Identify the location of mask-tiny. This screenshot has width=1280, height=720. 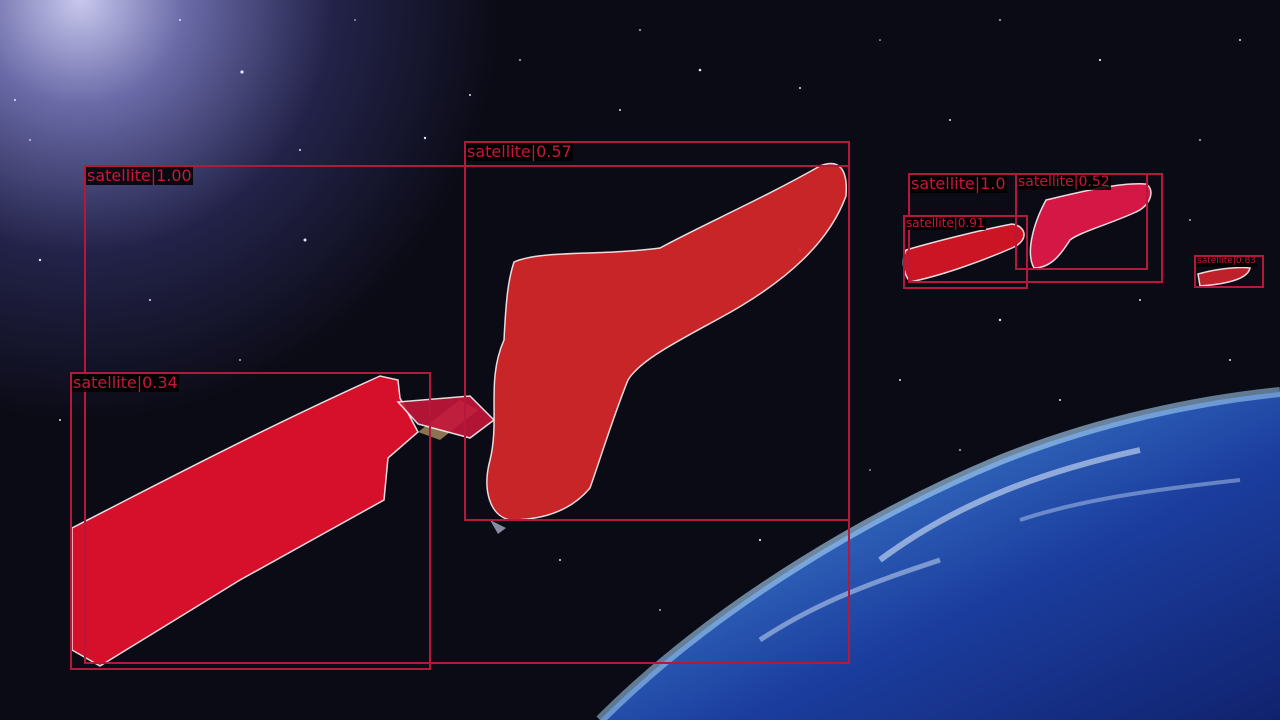
(1224, 276).